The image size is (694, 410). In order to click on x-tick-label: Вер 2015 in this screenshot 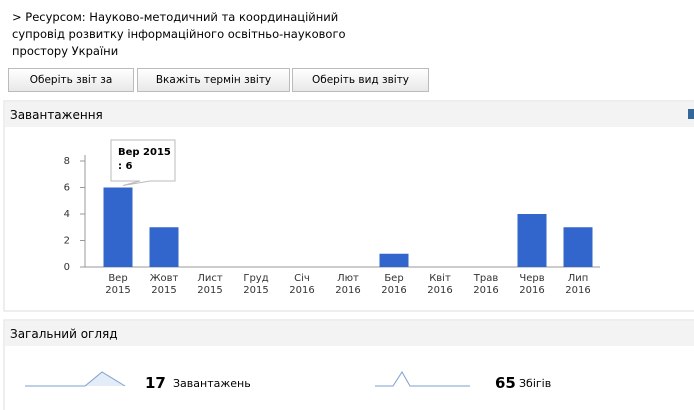, I will do `click(117, 284)`.